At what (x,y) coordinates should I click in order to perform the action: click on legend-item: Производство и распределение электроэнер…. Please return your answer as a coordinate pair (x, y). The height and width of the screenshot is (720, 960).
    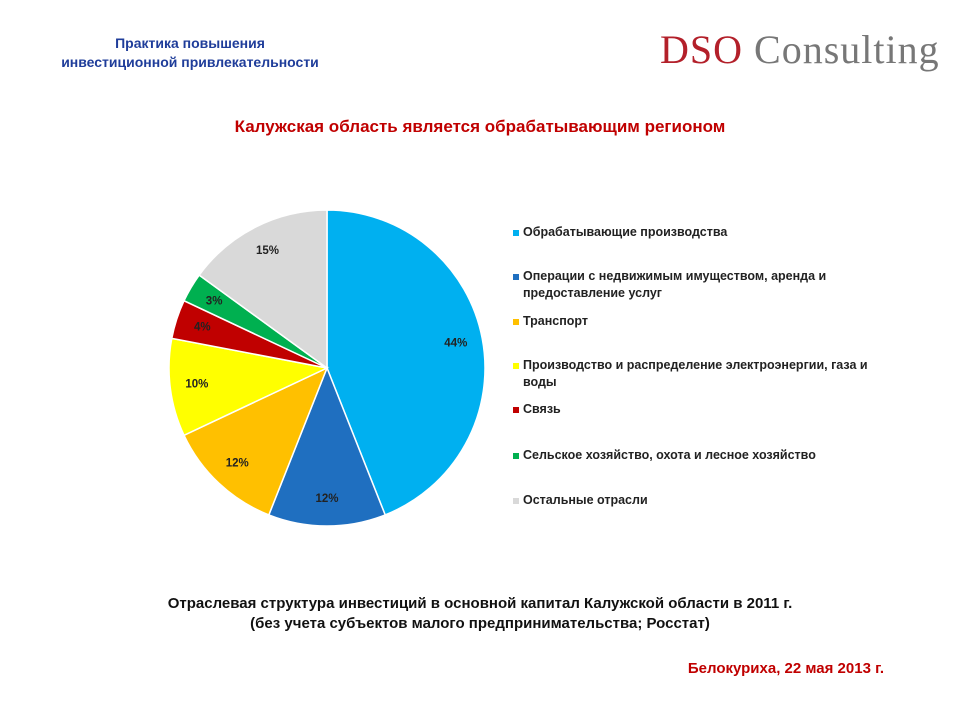
    Looking at the image, I should click on (690, 374).